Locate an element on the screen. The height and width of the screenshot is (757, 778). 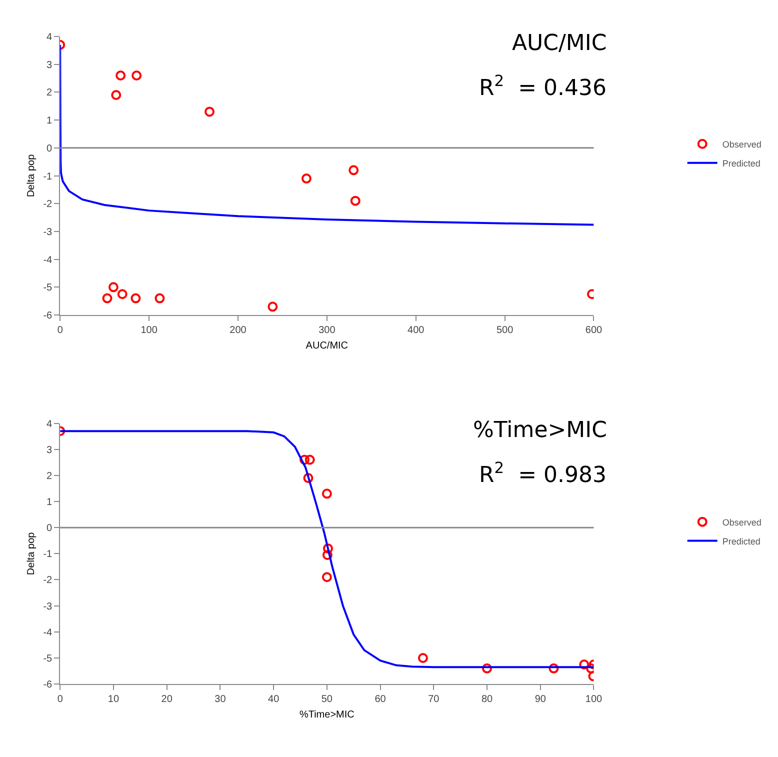
x-tick-label: 40 is located at coordinates (274, 700).